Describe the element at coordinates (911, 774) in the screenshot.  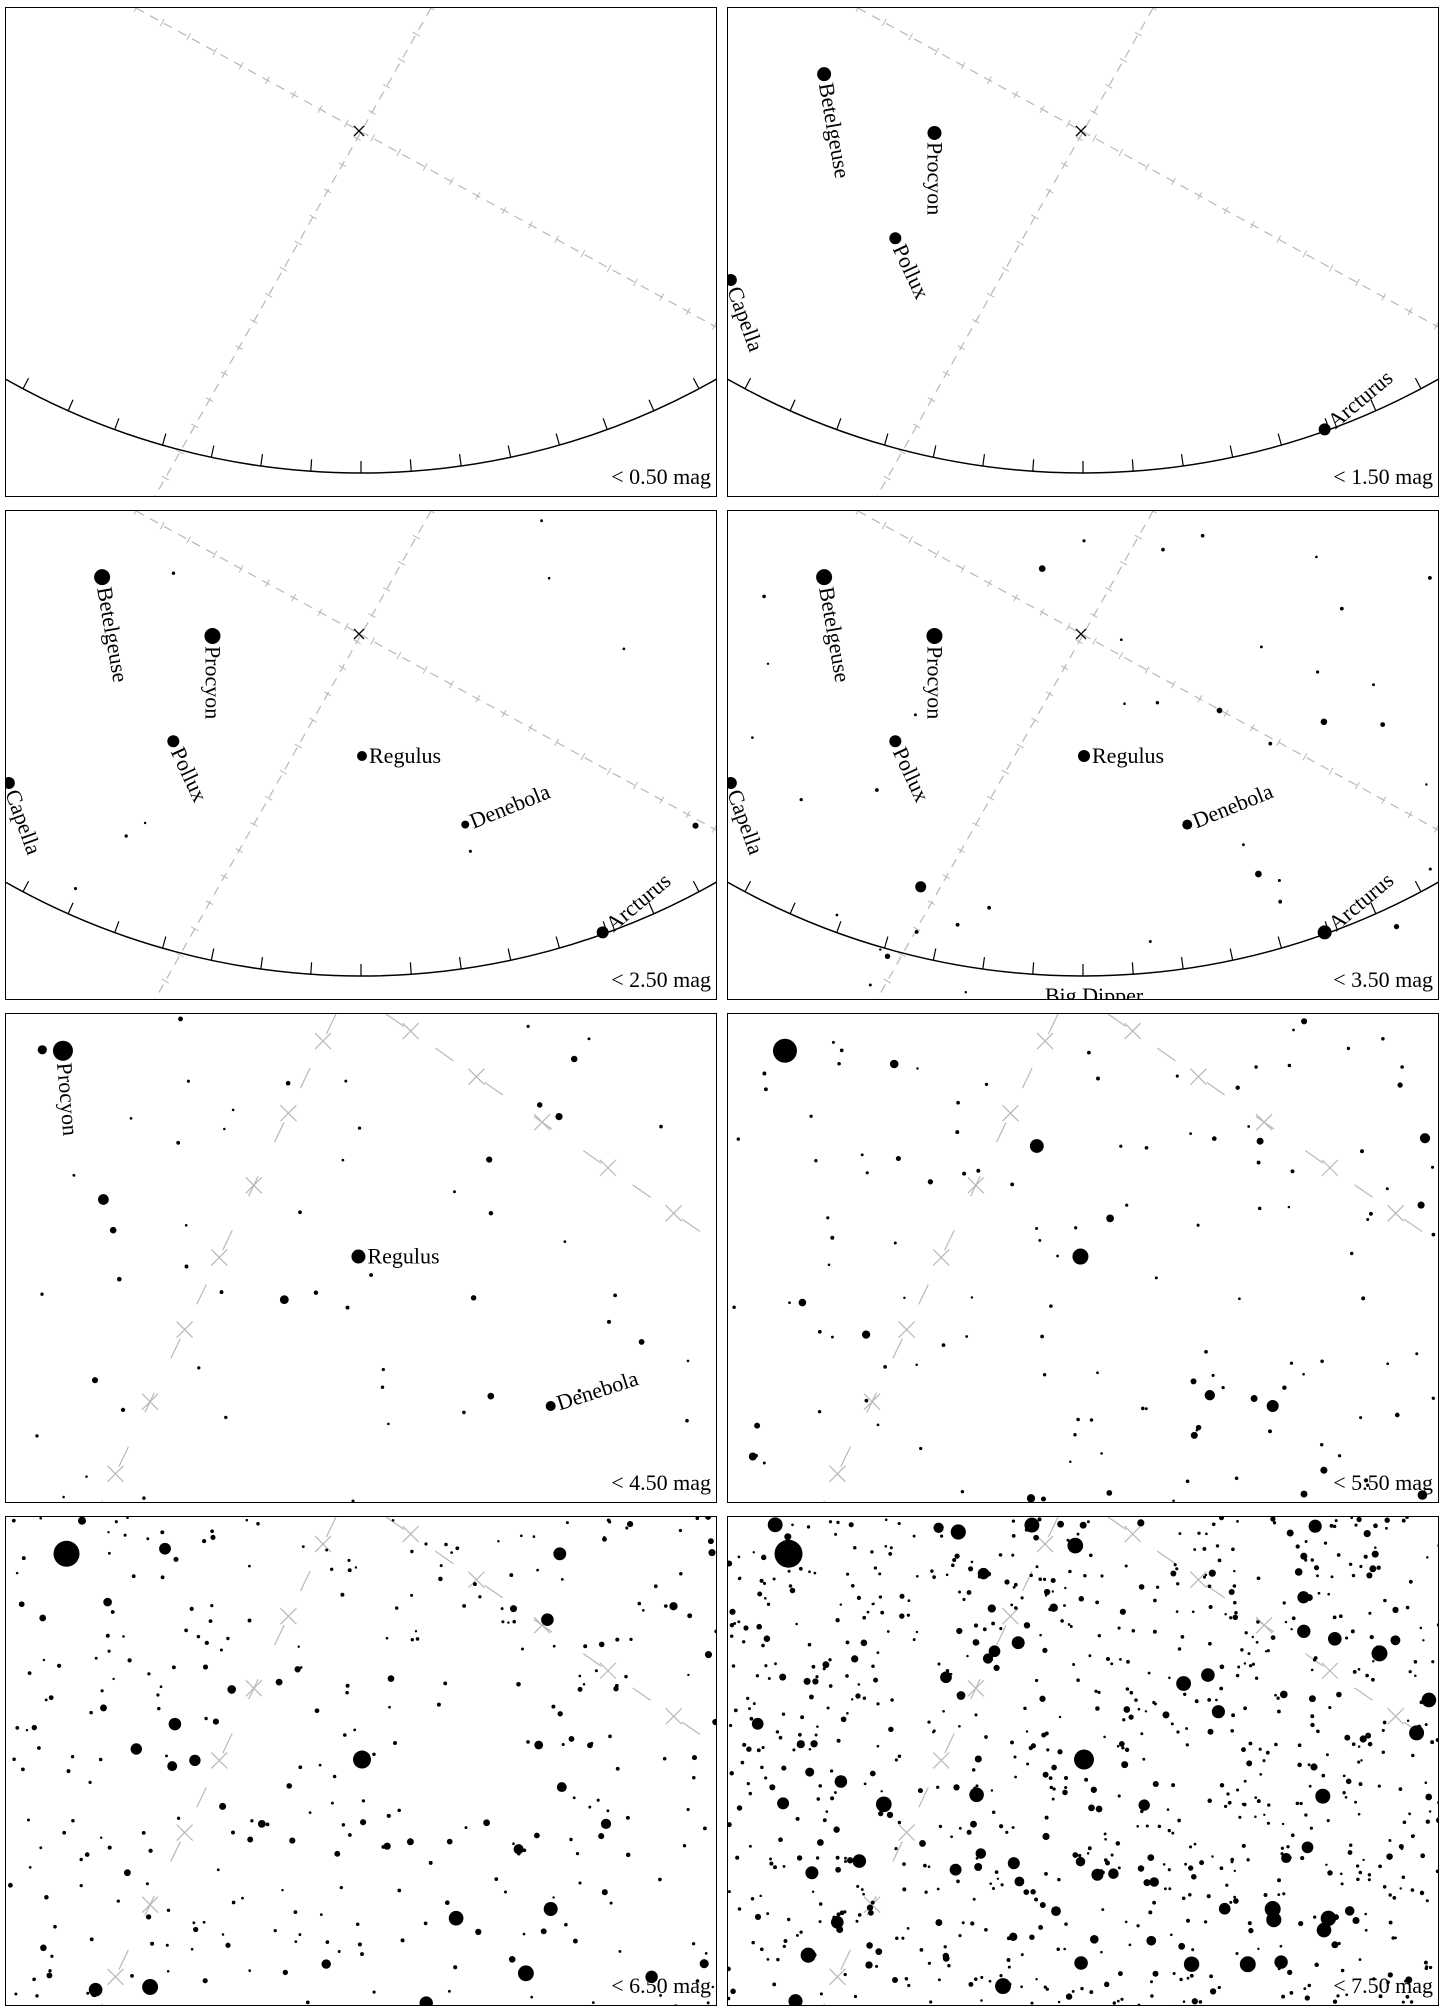
I see `star-name-label: Pollux` at that location.